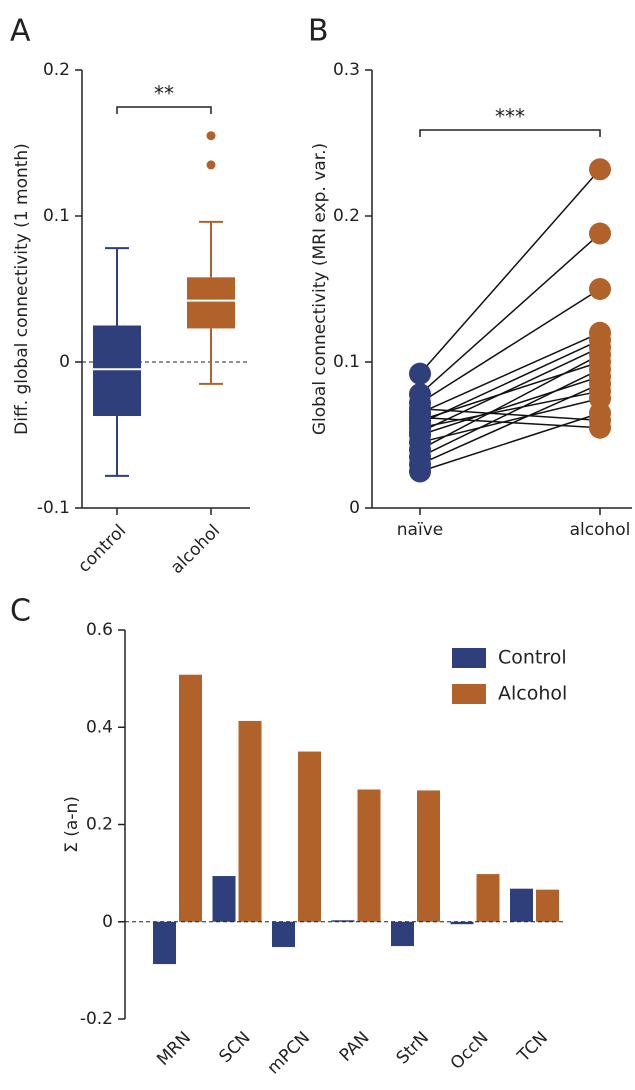  What do you see at coordinates (532, 658) in the screenshot?
I see `legend-label: Control` at bounding box center [532, 658].